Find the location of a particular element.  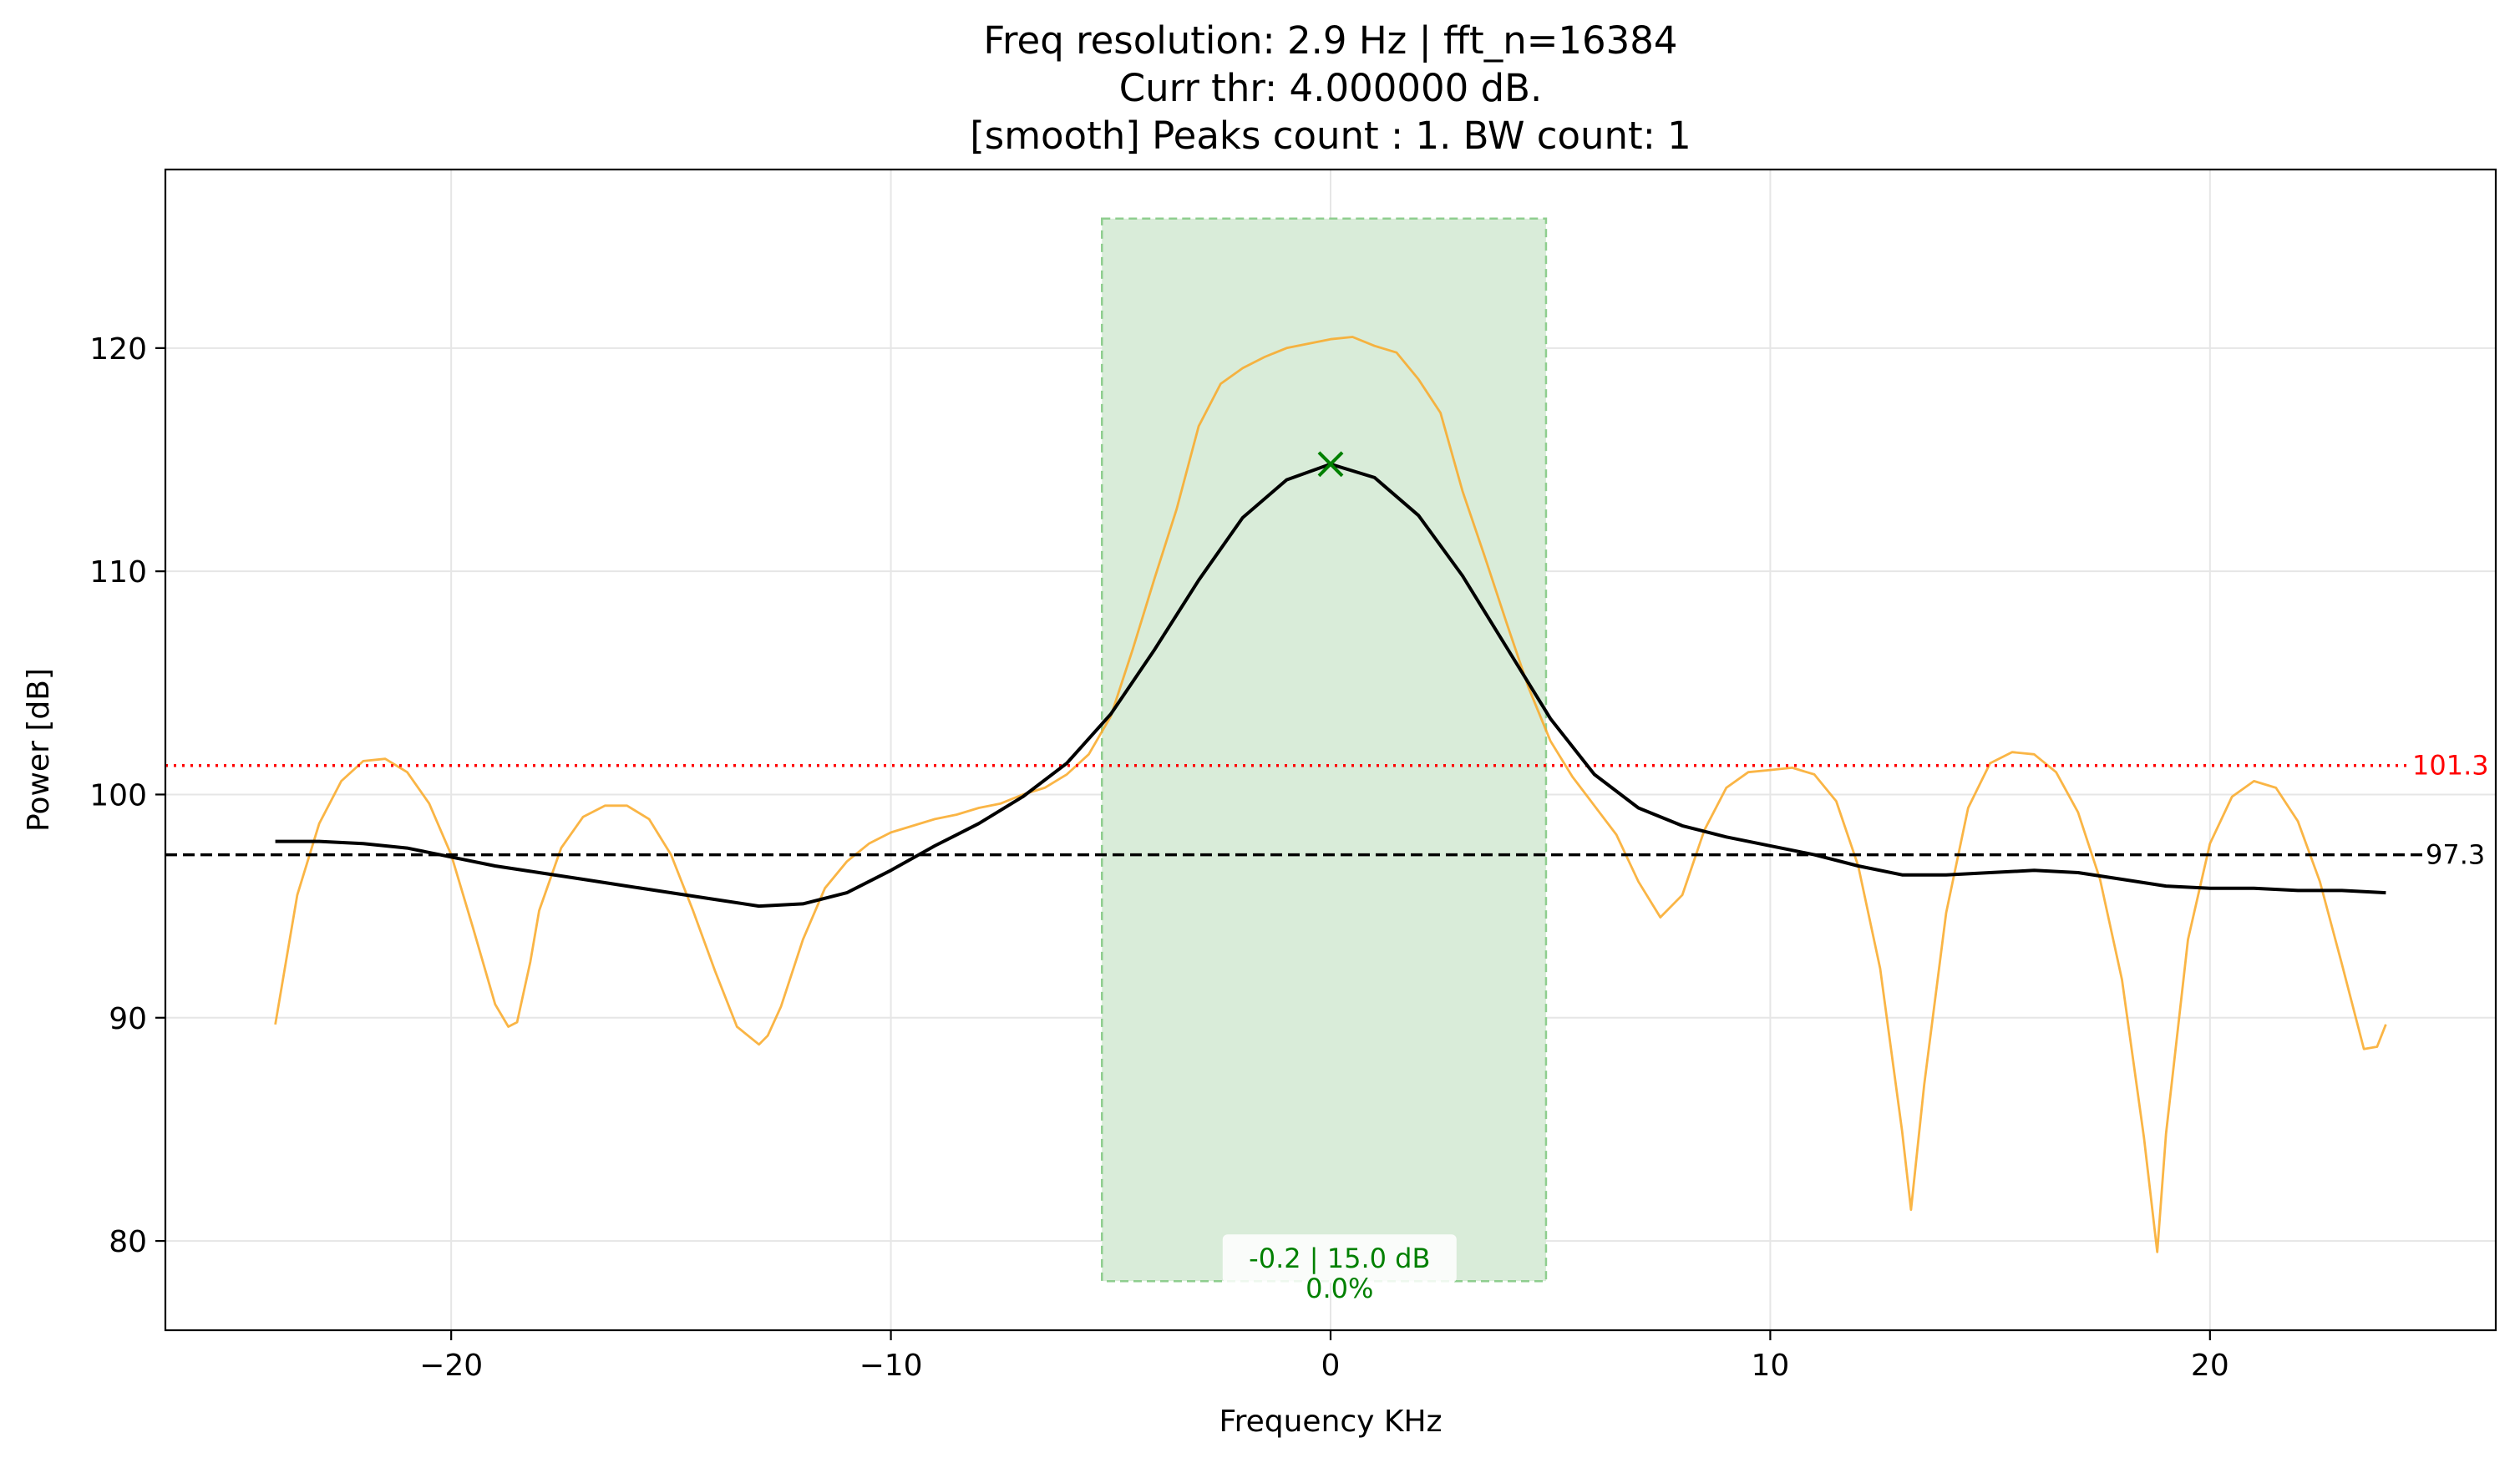

bandwidth-band-rect is located at coordinates (1324, 750).